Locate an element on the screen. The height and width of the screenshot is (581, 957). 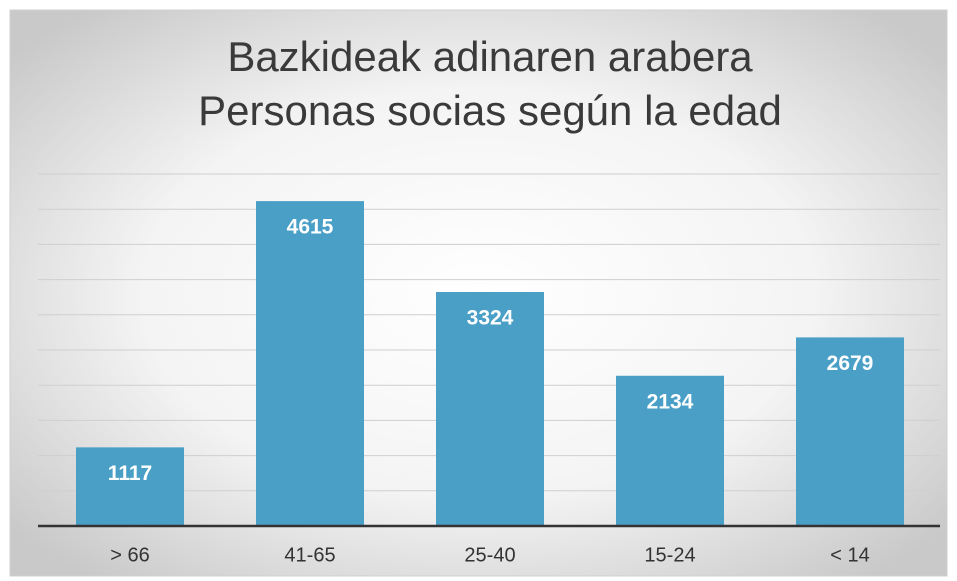
value-label: 2134 is located at coordinates (670, 401).